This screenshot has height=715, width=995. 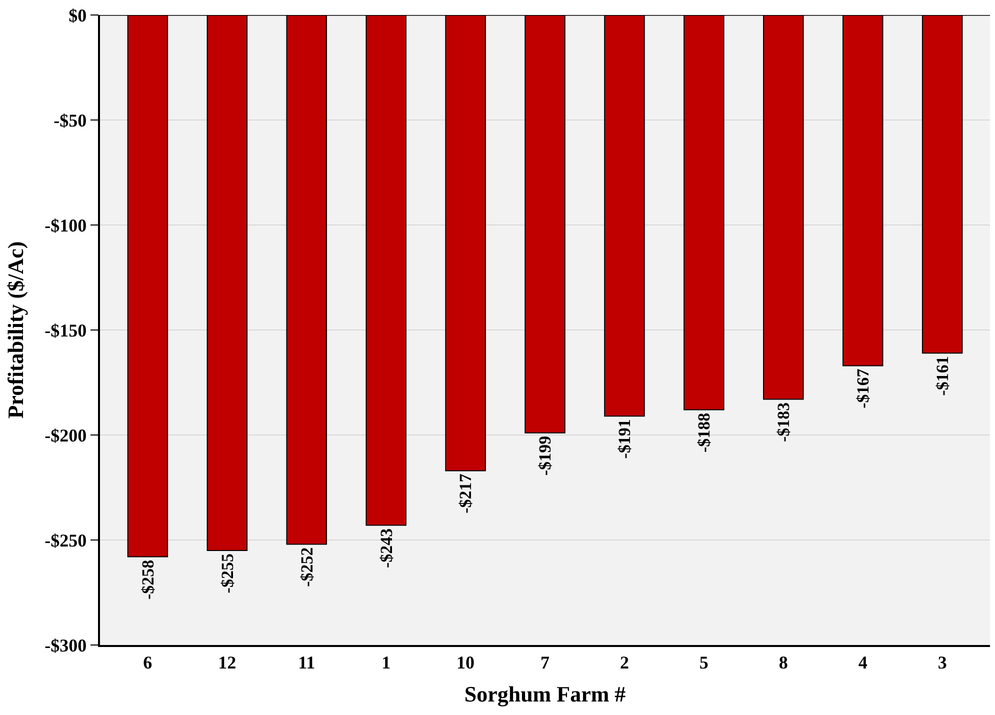 What do you see at coordinates (704, 432) in the screenshot?
I see `data-label: -$188` at bounding box center [704, 432].